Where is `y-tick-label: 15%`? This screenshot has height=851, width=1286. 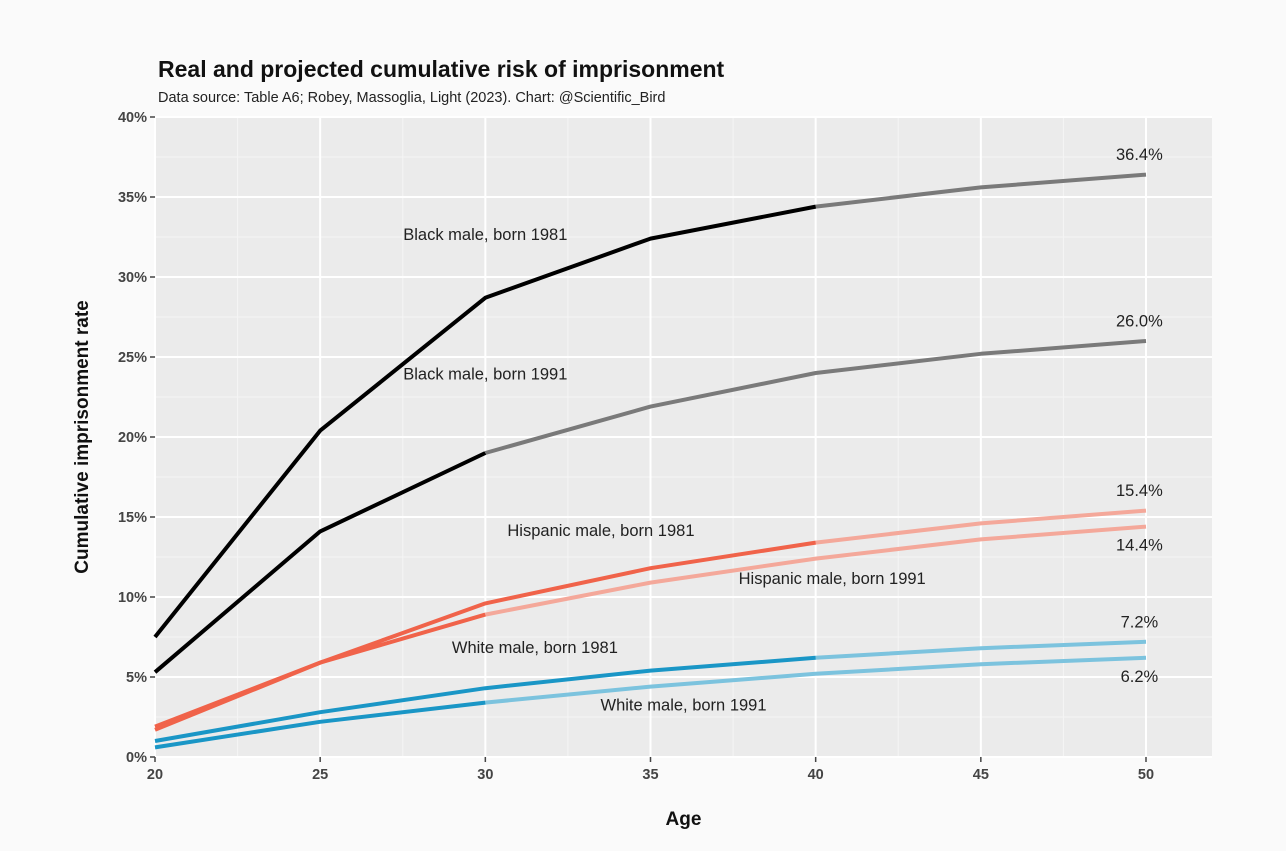 y-tick-label: 15% is located at coordinates (132, 518).